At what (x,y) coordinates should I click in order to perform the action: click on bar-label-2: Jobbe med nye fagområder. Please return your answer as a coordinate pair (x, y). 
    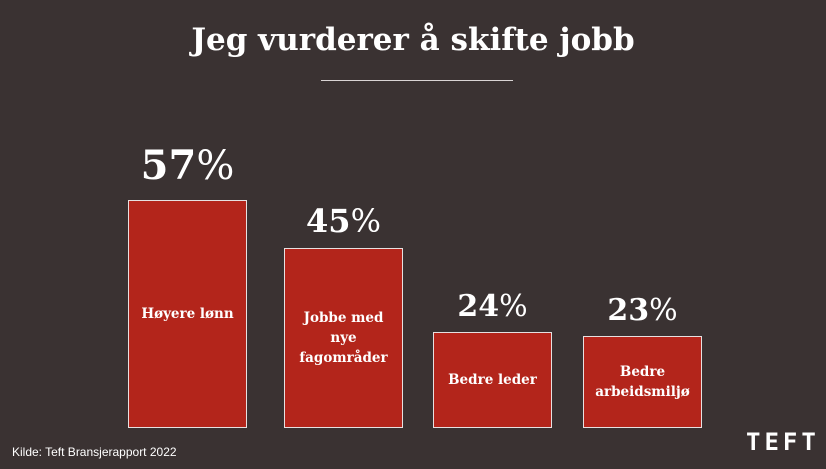
    Looking at the image, I should click on (343, 338).